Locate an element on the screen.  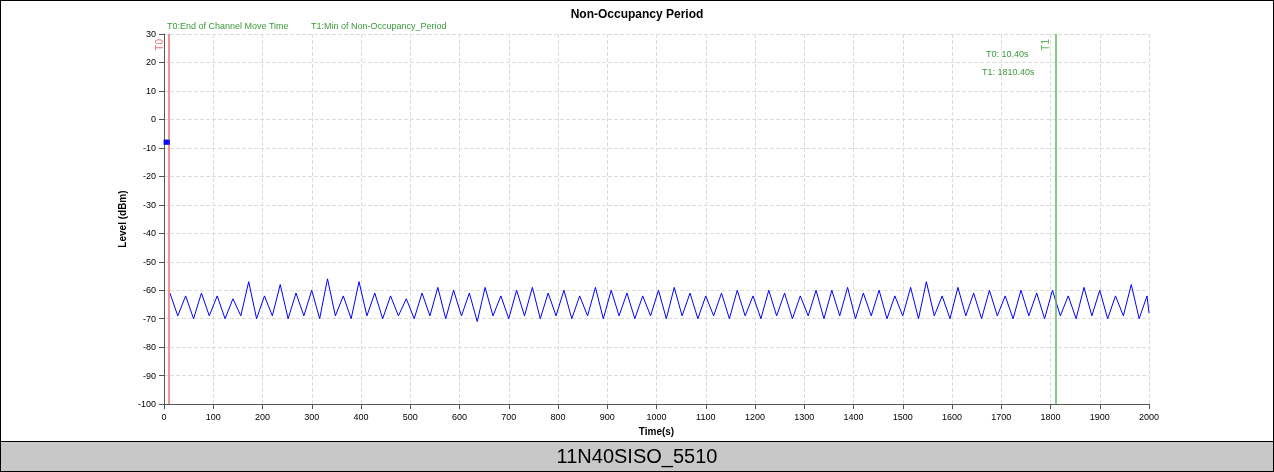
y-axis-title: Level (dBm) is located at coordinates (122, 219).